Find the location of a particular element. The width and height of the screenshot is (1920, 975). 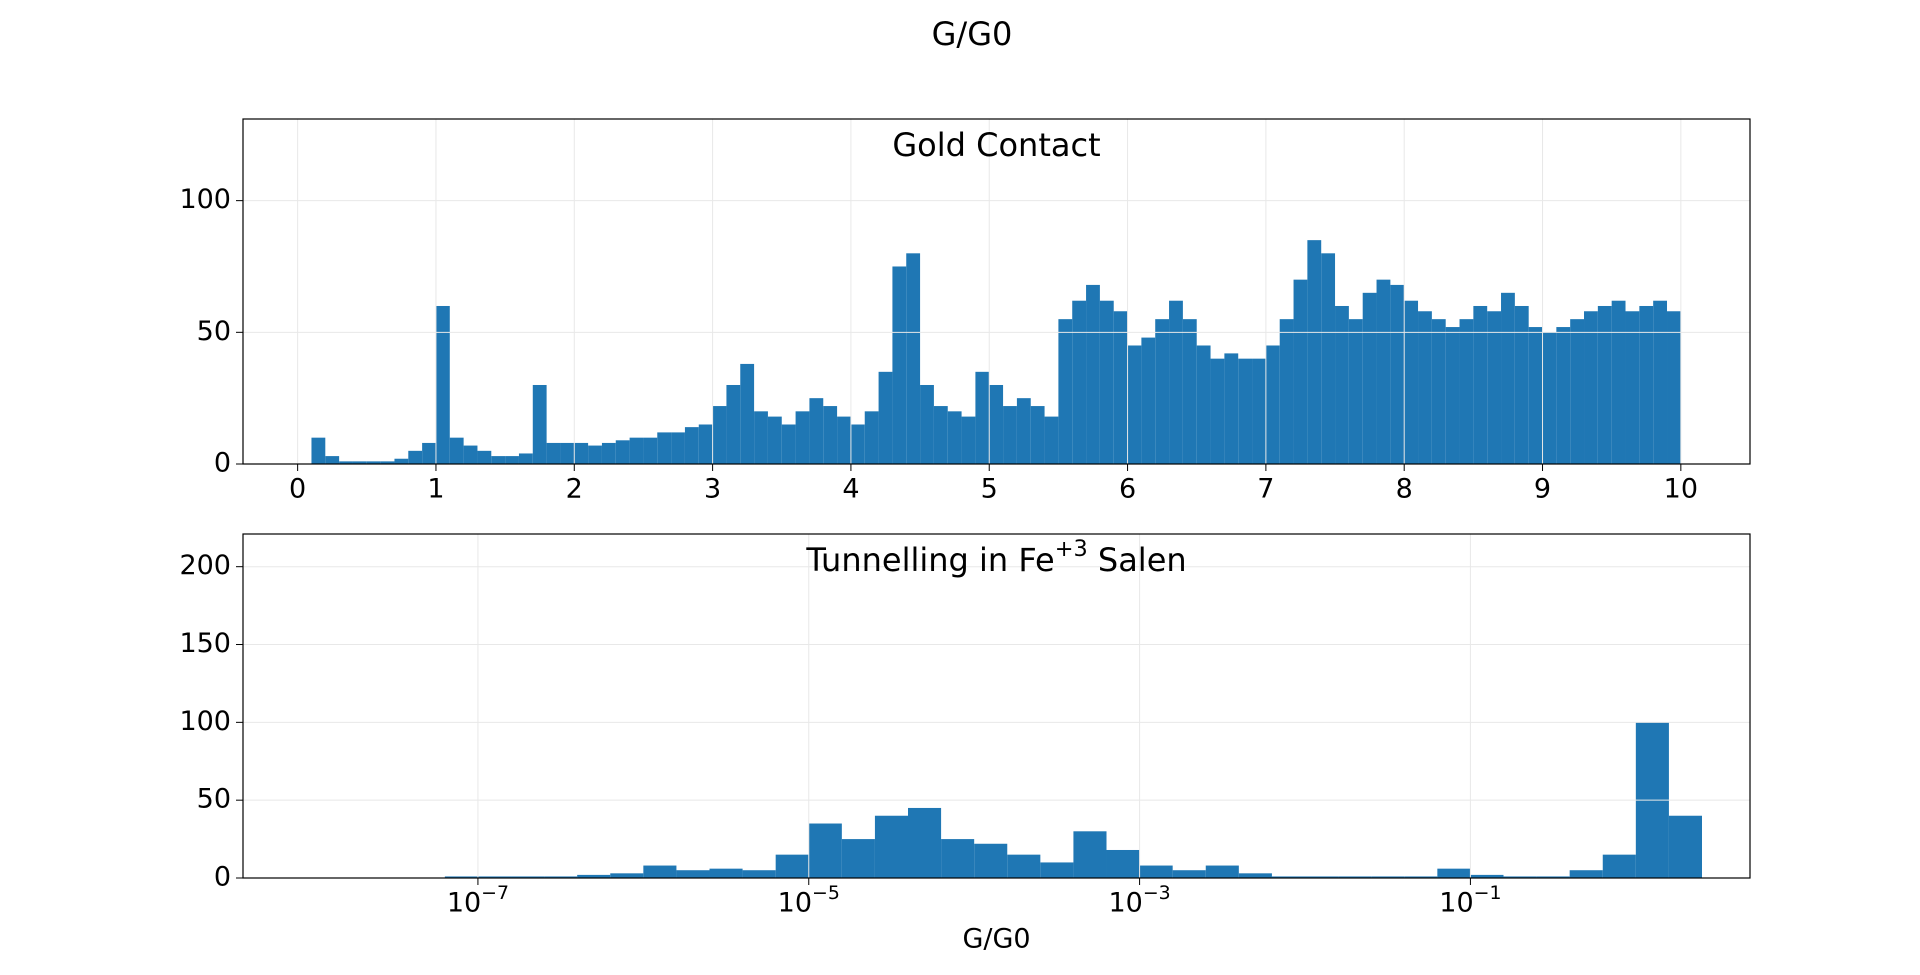

x-tick-label: 9 is located at coordinates (1542, 489).